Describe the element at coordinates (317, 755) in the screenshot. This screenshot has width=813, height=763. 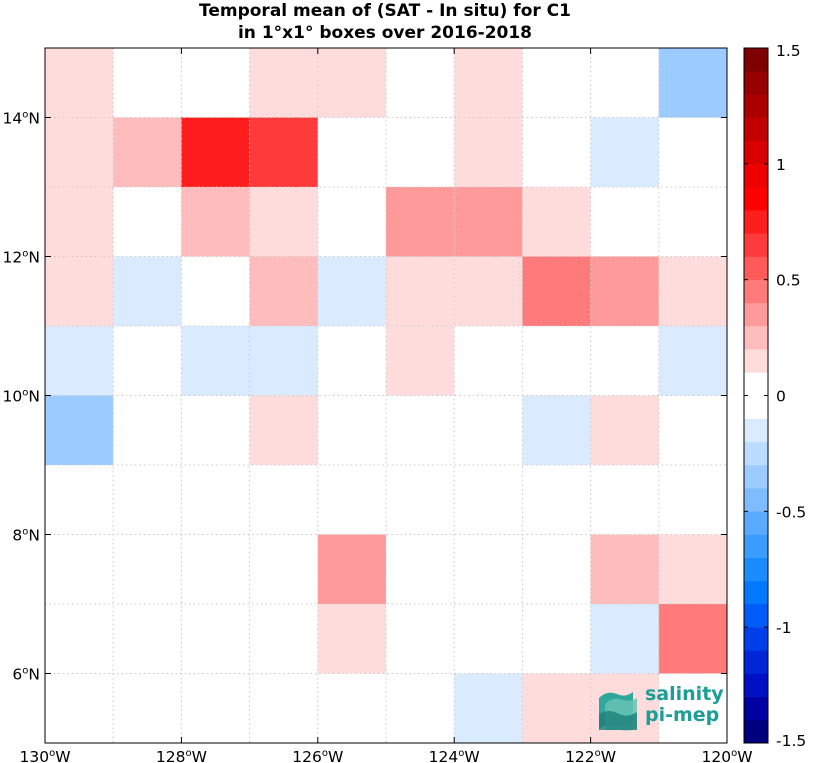
I see `x-tick-label: 126oW` at that location.